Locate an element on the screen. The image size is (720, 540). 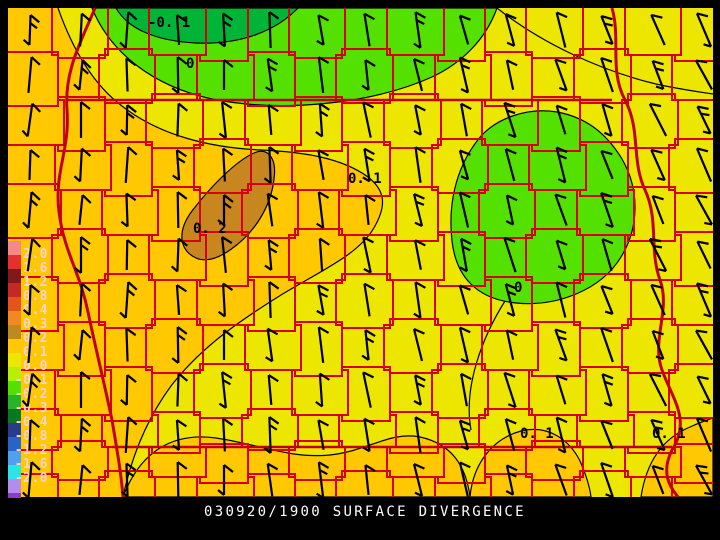
map-caption: 030920/1900 SURFACE DIVERGENCE is located at coordinates (365, 512).